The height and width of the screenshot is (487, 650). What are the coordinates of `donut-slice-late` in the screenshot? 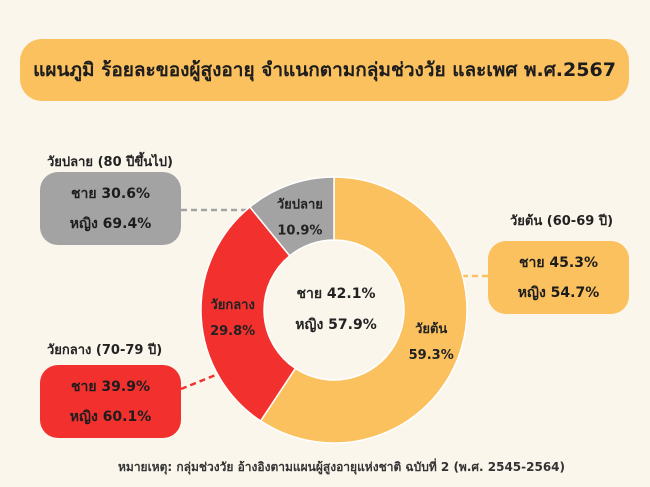 It's located at (291, 216).